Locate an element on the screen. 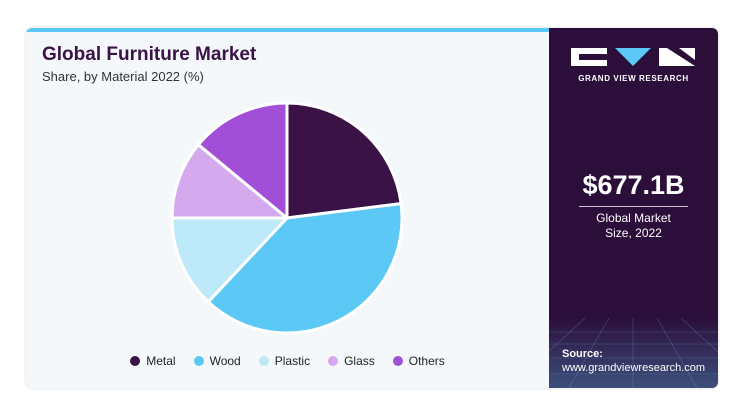 This screenshot has height=416, width=752. logo-text: GRAND VIEW RESEARCH is located at coordinates (633, 78).